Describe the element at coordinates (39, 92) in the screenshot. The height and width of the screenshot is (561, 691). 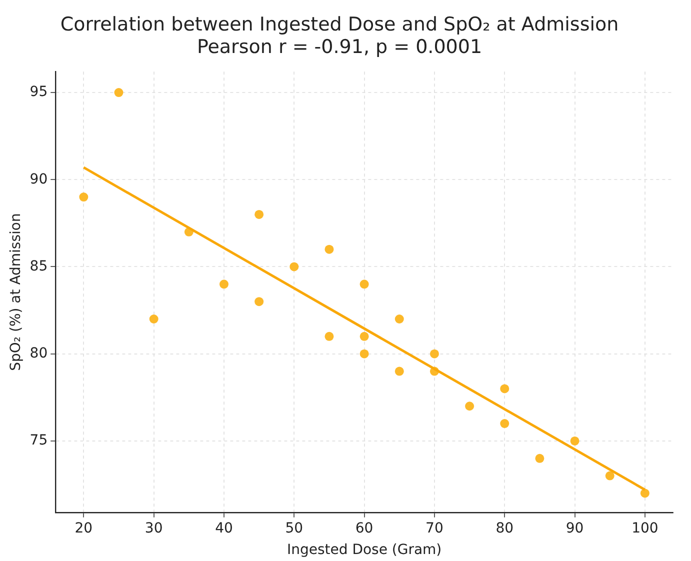
I see `y-tick-label: 95` at that location.